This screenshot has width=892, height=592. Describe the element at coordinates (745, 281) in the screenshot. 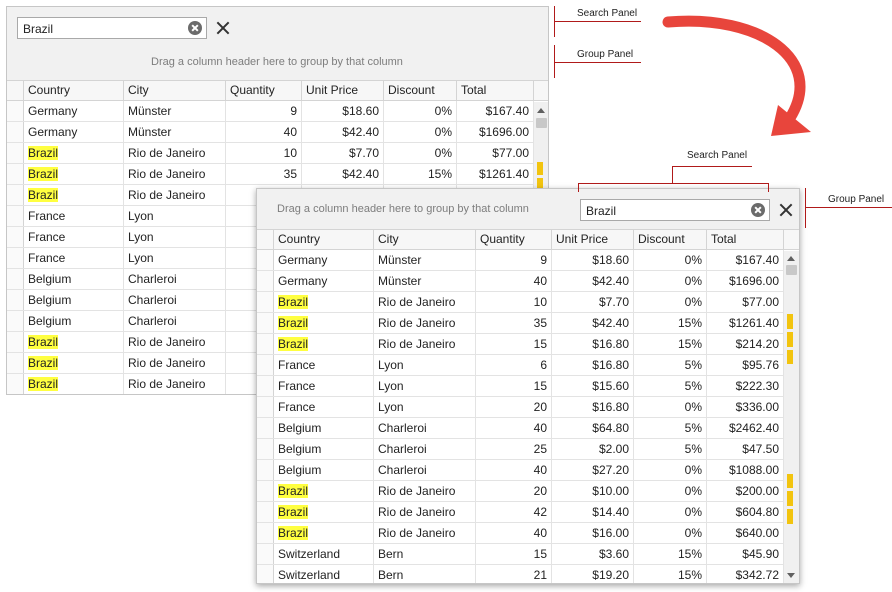

I see `cell-total: $1696.00` at that location.